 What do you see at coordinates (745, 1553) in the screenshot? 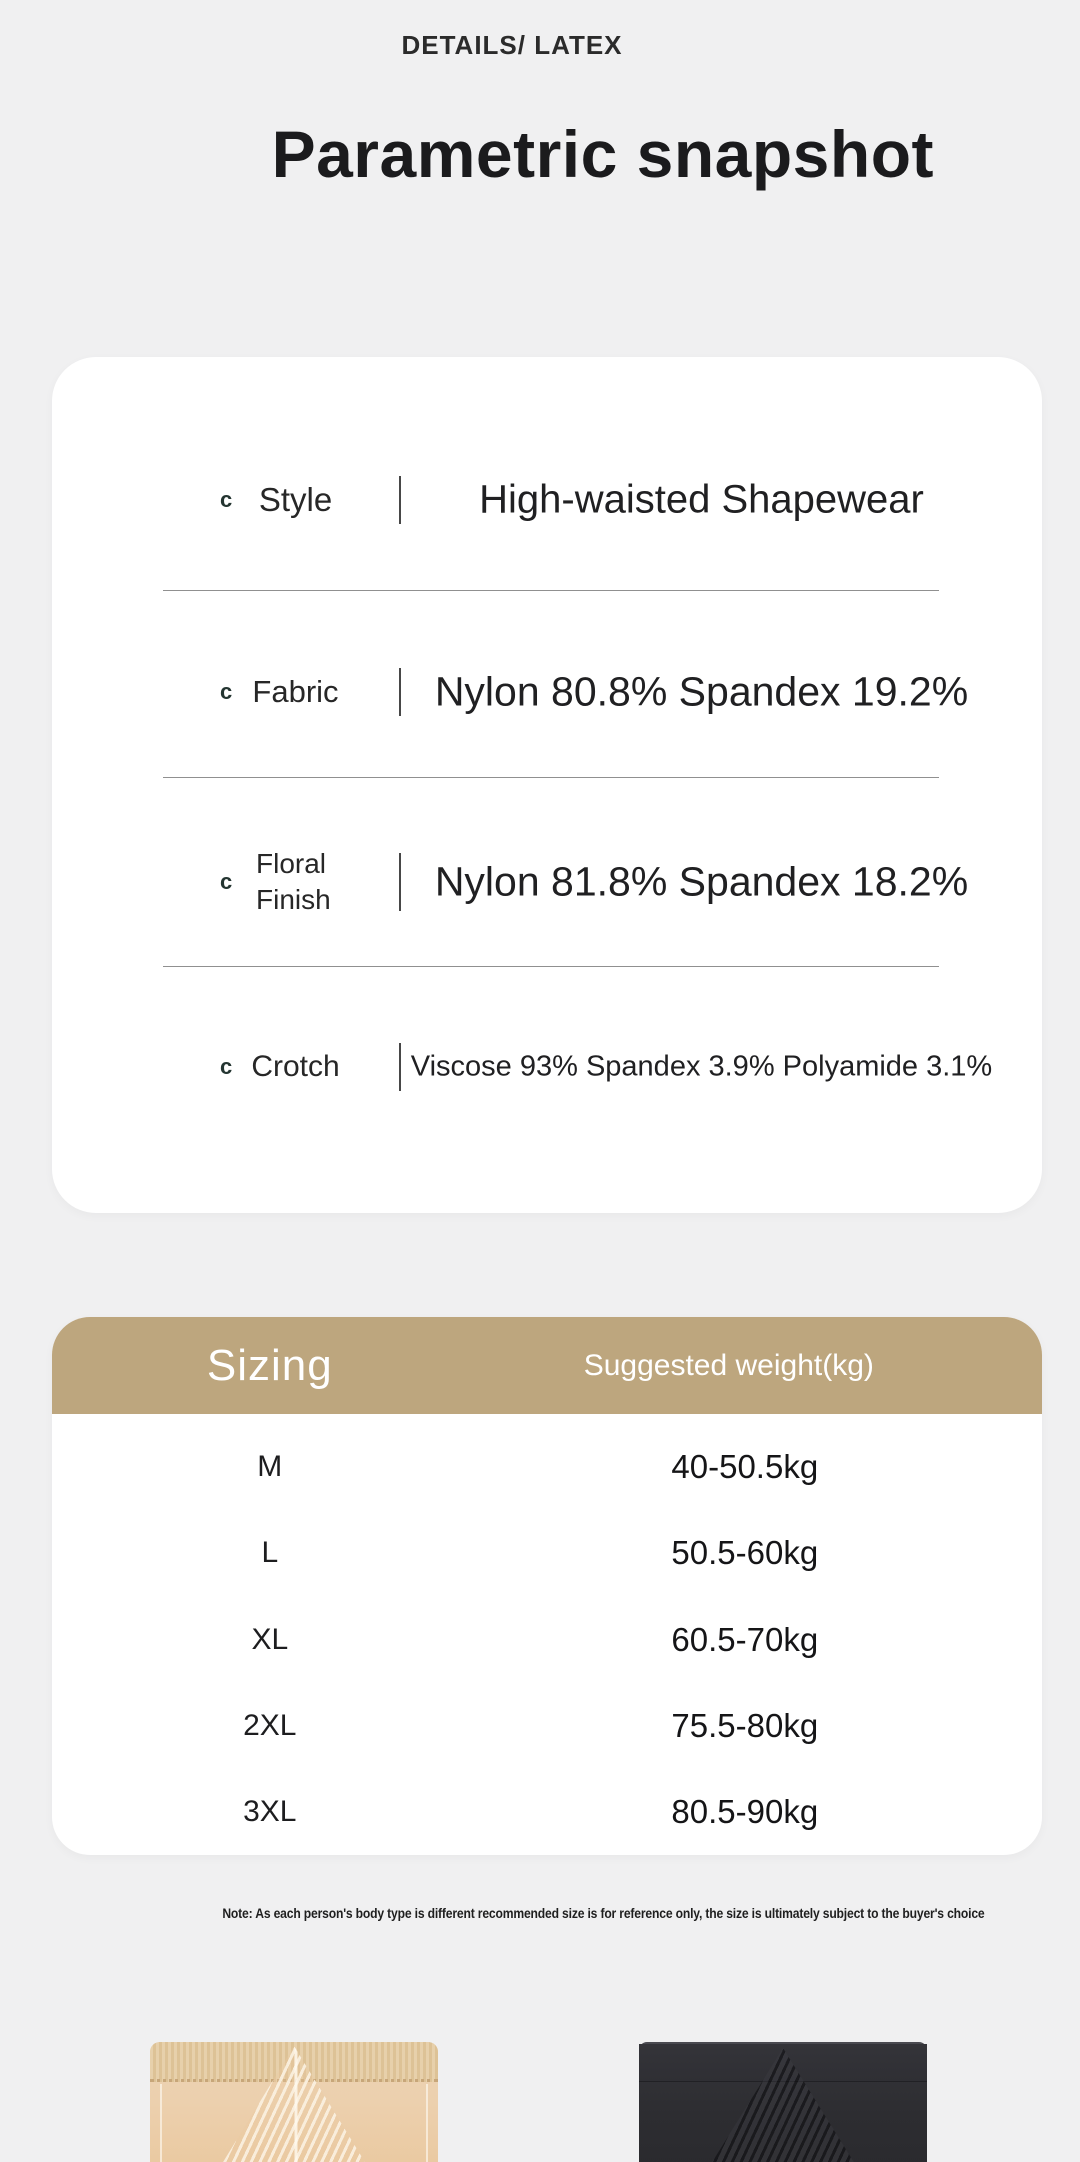
I see `weight-cell: 50.5-60kg` at bounding box center [745, 1553].